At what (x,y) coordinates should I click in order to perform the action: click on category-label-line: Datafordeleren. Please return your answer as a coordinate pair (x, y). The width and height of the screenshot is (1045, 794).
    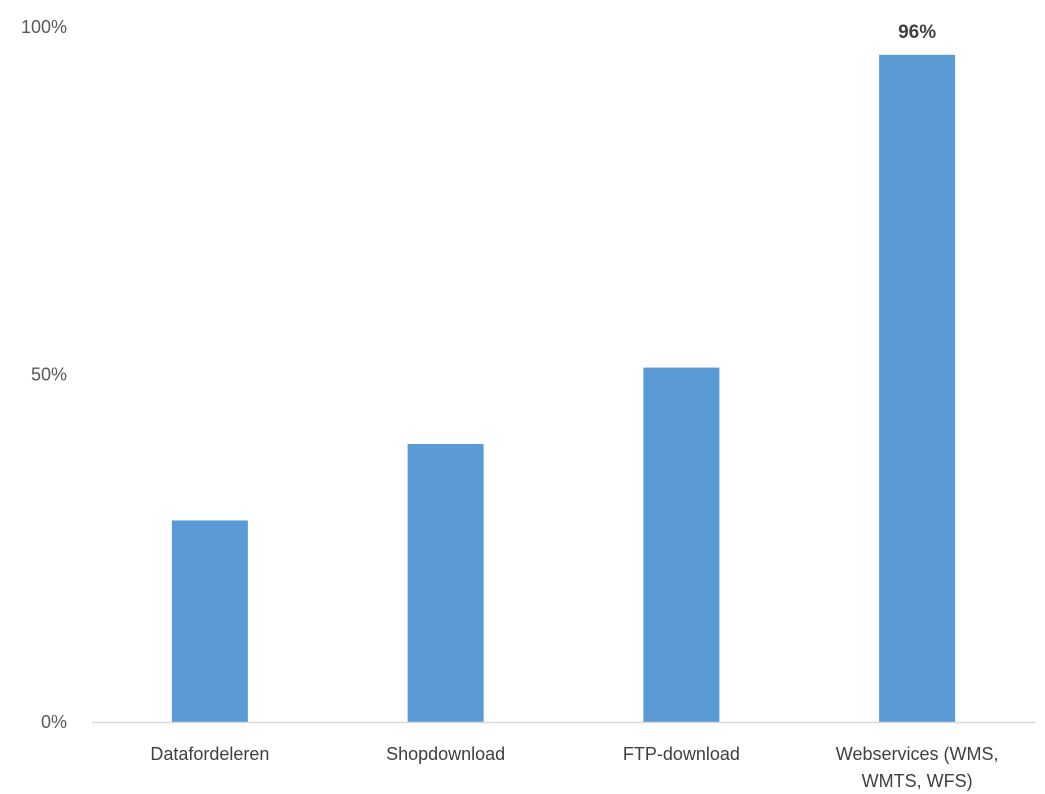
    Looking at the image, I should click on (209, 754).